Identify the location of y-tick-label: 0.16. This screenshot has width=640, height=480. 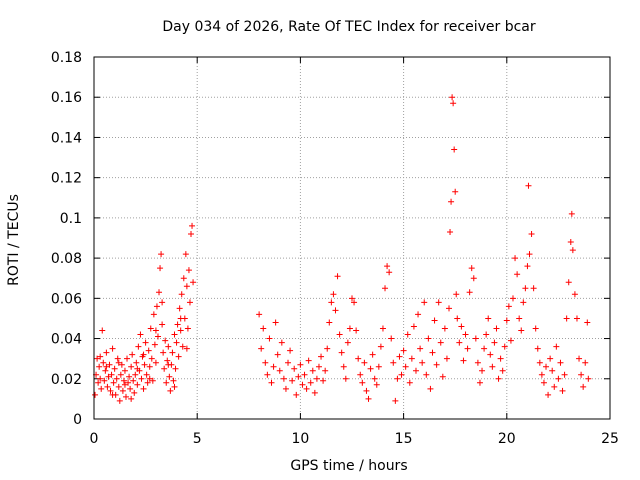
(66, 98).